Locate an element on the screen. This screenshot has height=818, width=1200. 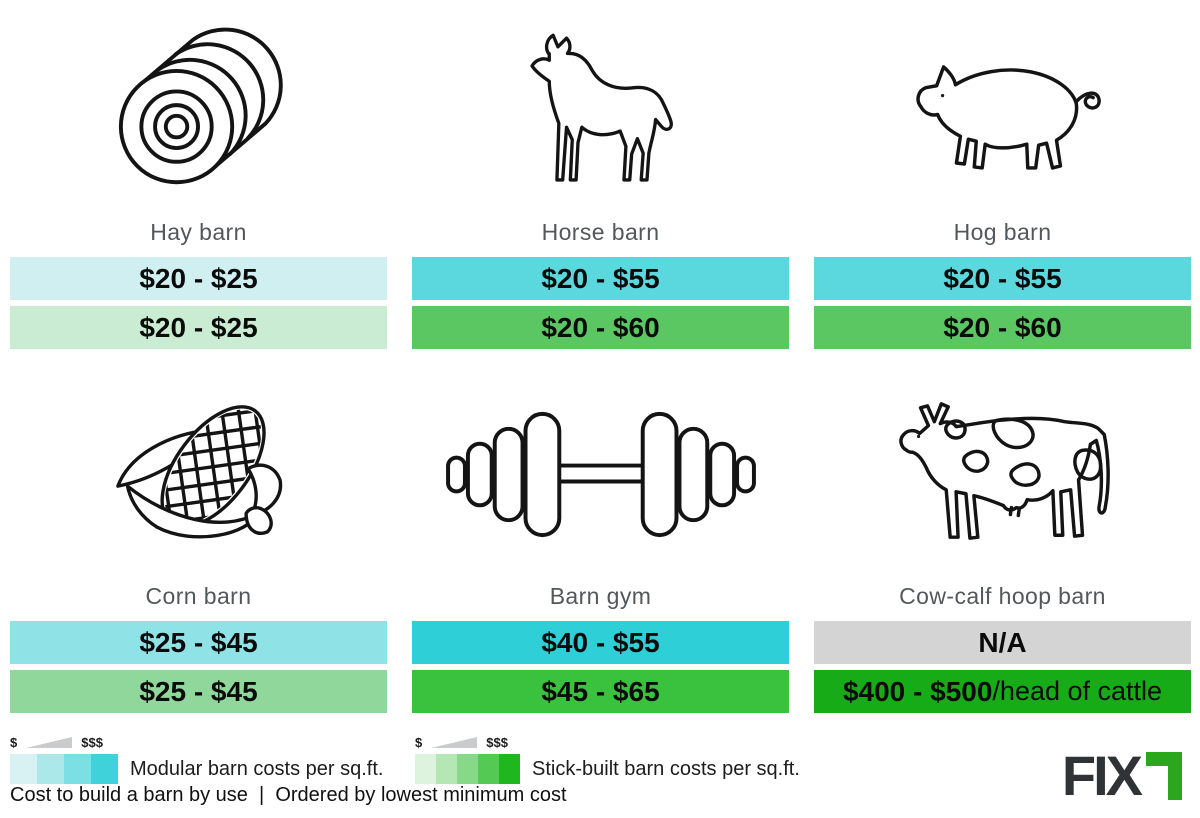
cell-title: Corn barn is located at coordinates (198, 596).